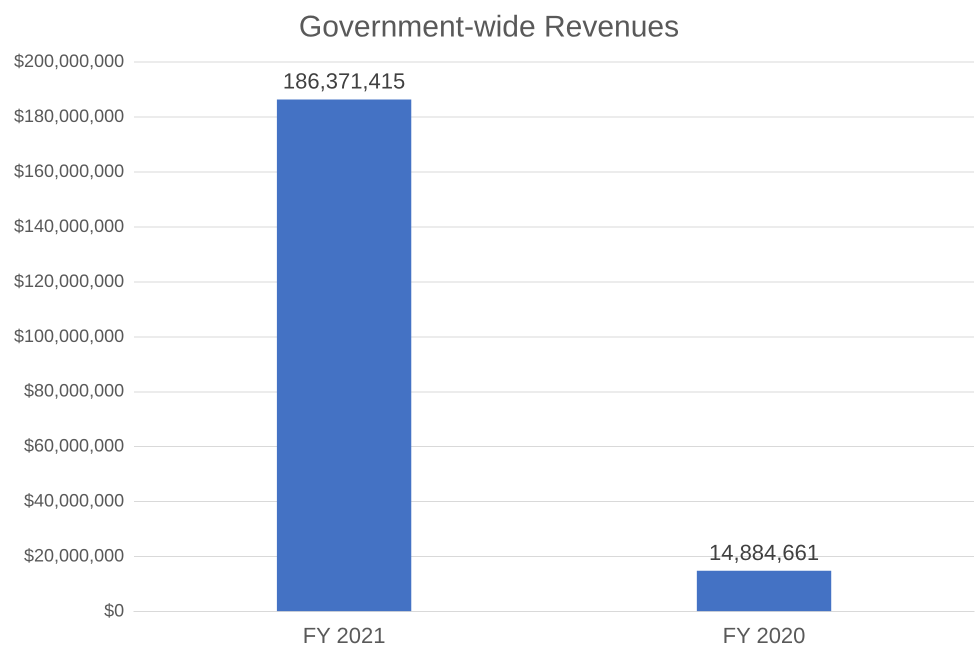 This screenshot has height=666, width=976. I want to click on y-tick-label: $160,000,000, so click(69, 170).